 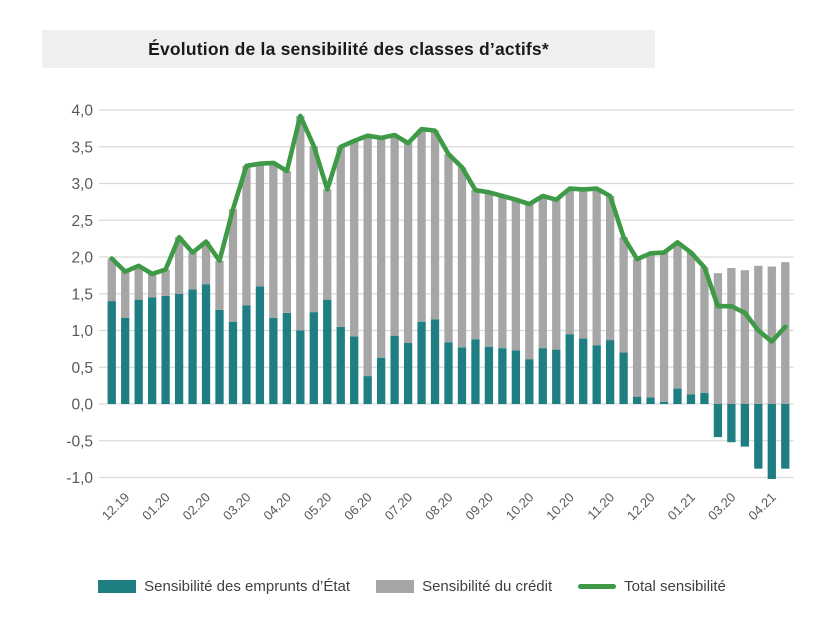 I want to click on legend-item-credit: Sensibilité du crédit, so click(x=464, y=586).